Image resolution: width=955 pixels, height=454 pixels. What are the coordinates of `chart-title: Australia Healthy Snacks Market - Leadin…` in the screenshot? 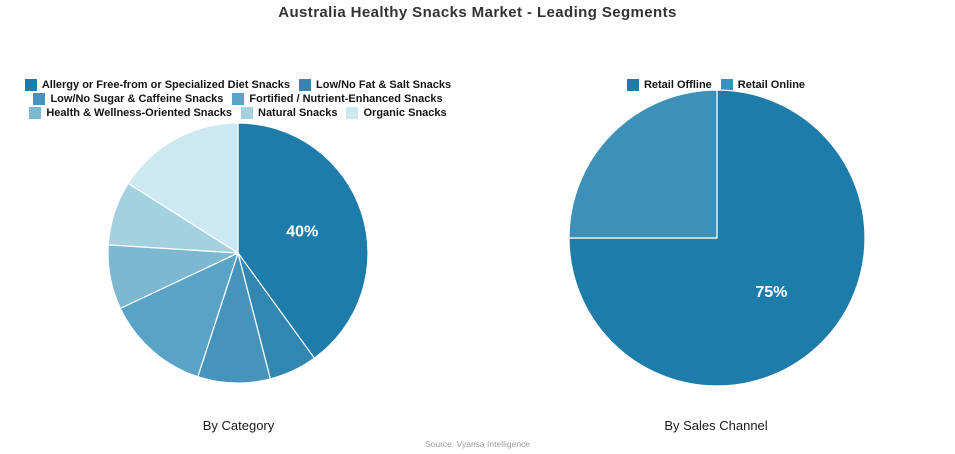 It's located at (477, 12).